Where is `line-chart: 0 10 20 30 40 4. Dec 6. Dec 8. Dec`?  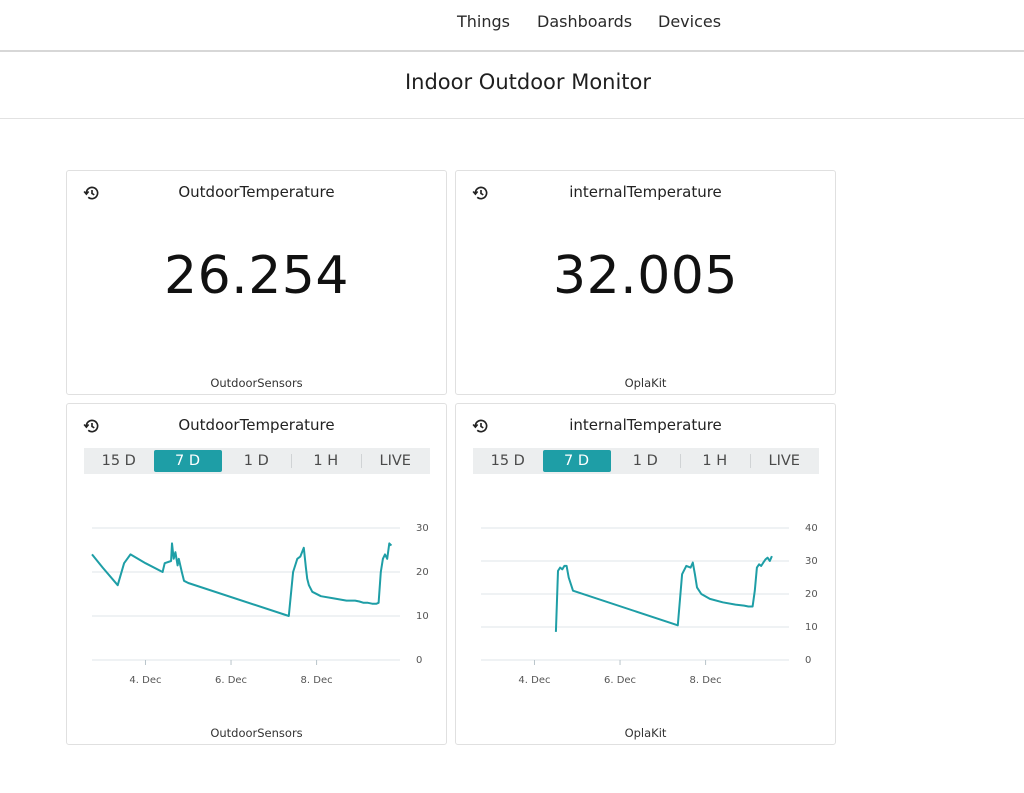
line-chart: 0 10 20 30 40 4. Dec 6. Dec 8. Dec is located at coordinates (649, 604).